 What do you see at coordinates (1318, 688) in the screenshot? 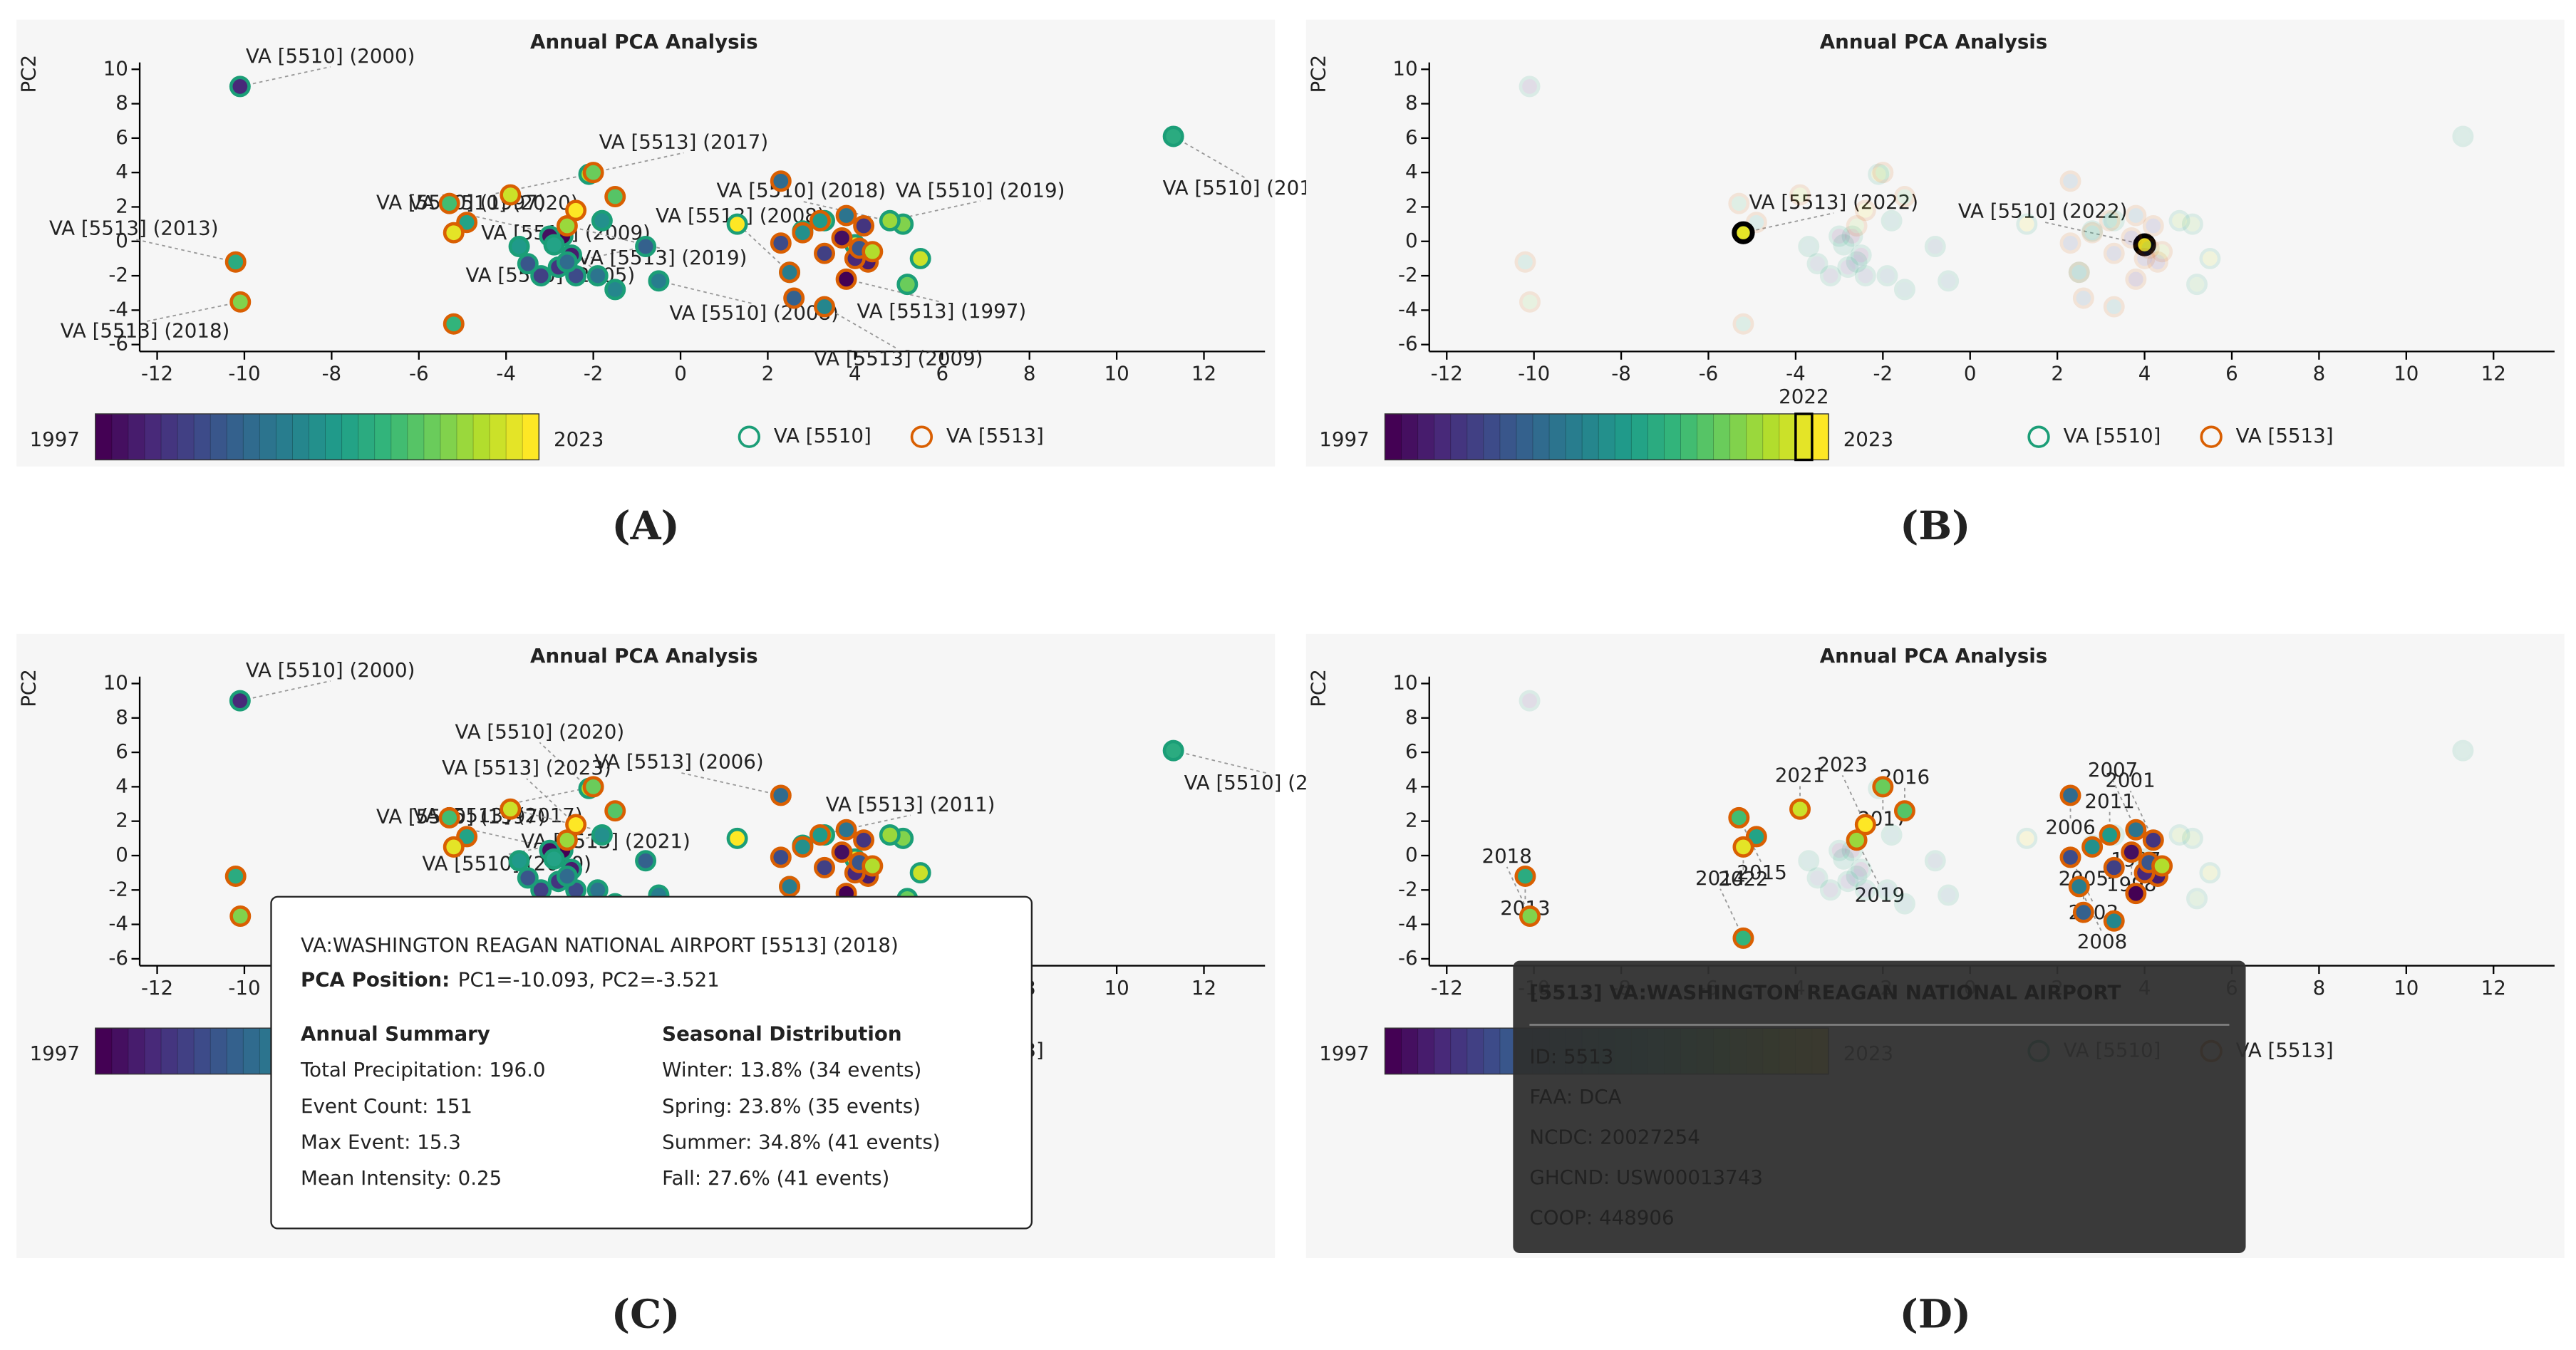
I see `y-axis-label: PC2` at bounding box center [1318, 688].